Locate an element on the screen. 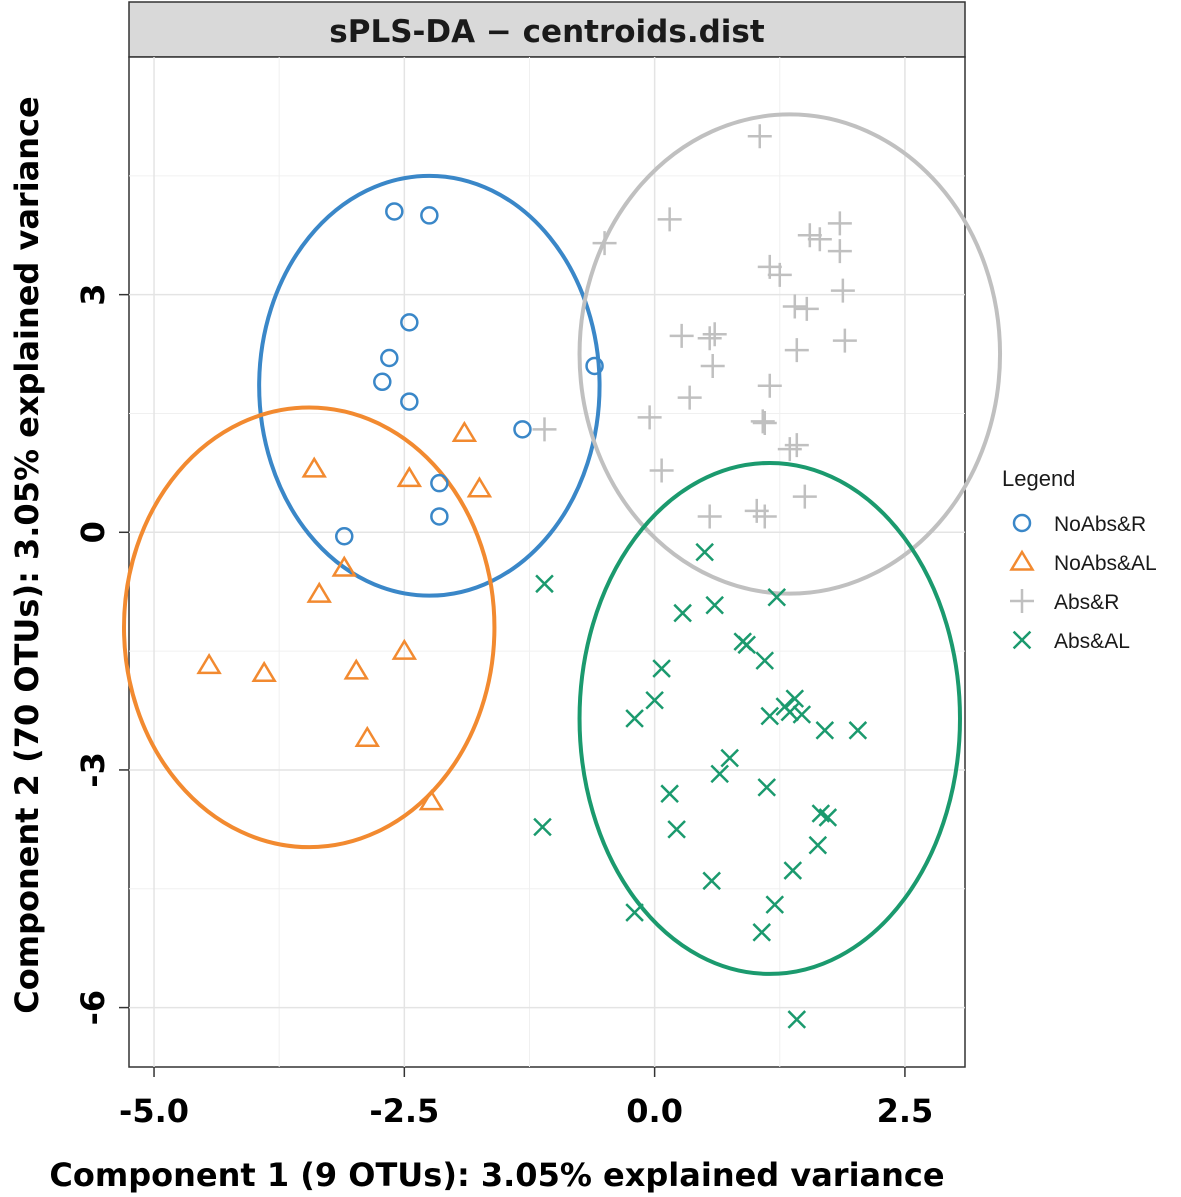  legend-label-abs-al: Abs&AL is located at coordinates (1092, 641).